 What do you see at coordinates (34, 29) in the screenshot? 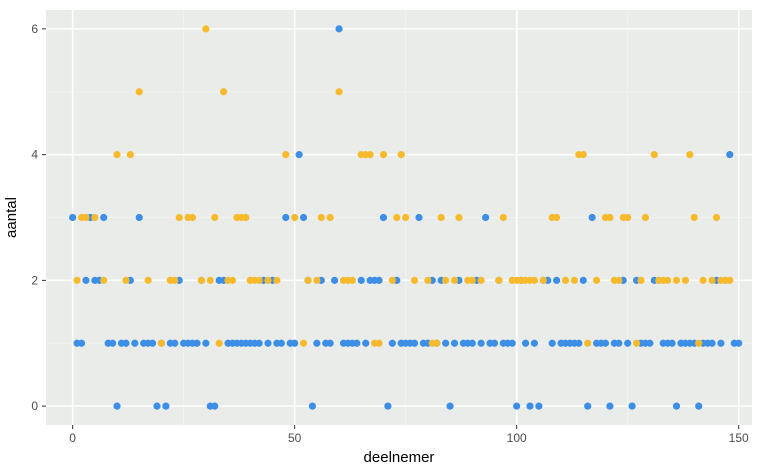
I see `y-tick-label: 6` at bounding box center [34, 29].